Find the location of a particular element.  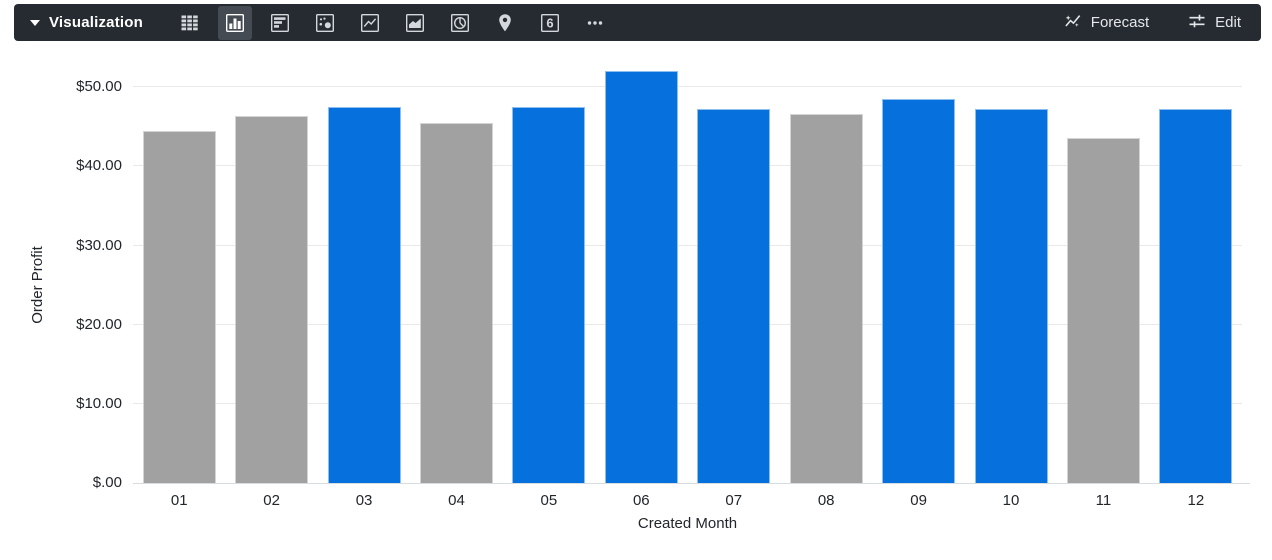

edit-button: Edit is located at coordinates (1214, 23).